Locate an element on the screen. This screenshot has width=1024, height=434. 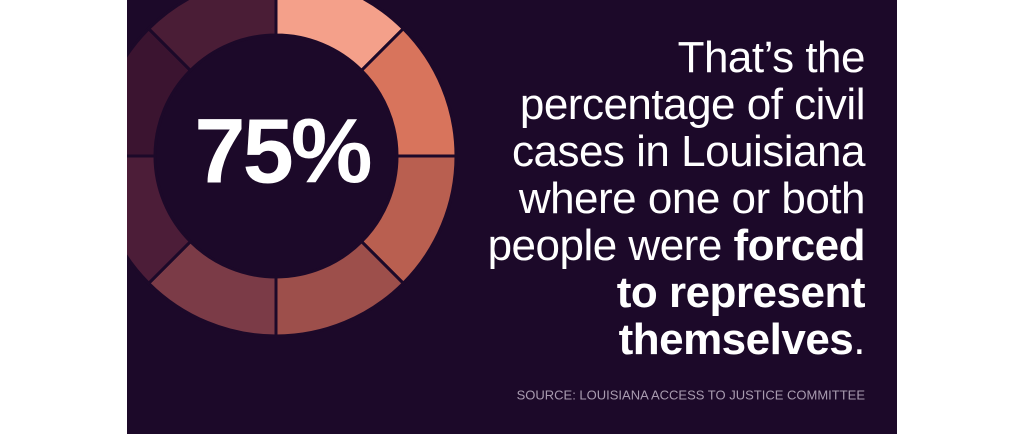
text-span: That’s the is located at coordinates (771, 57).